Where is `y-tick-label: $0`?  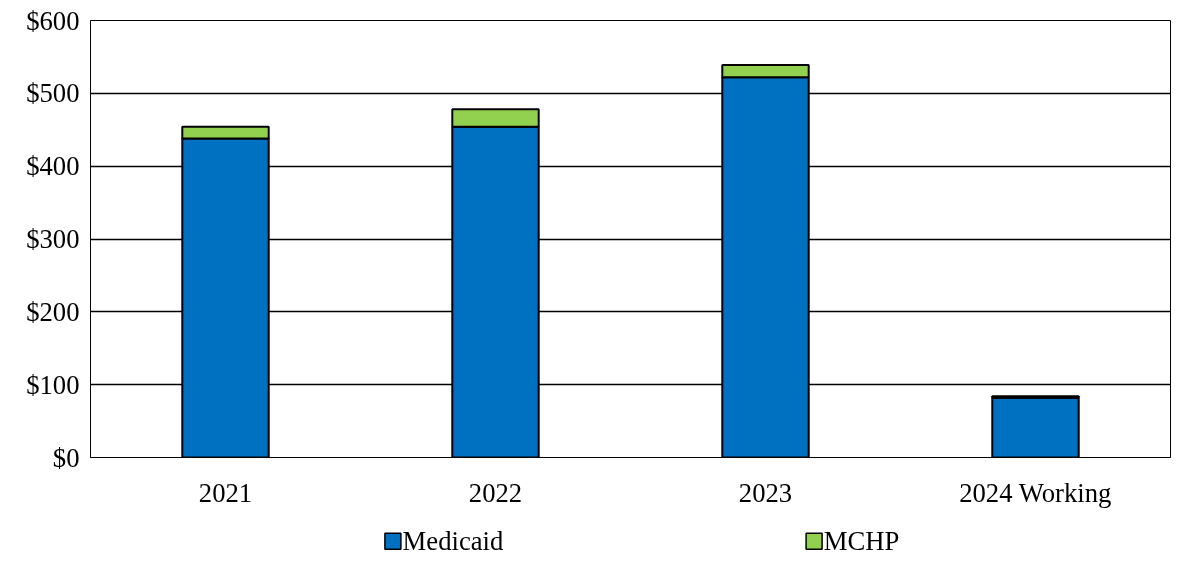
y-tick-label: $0 is located at coordinates (66, 457).